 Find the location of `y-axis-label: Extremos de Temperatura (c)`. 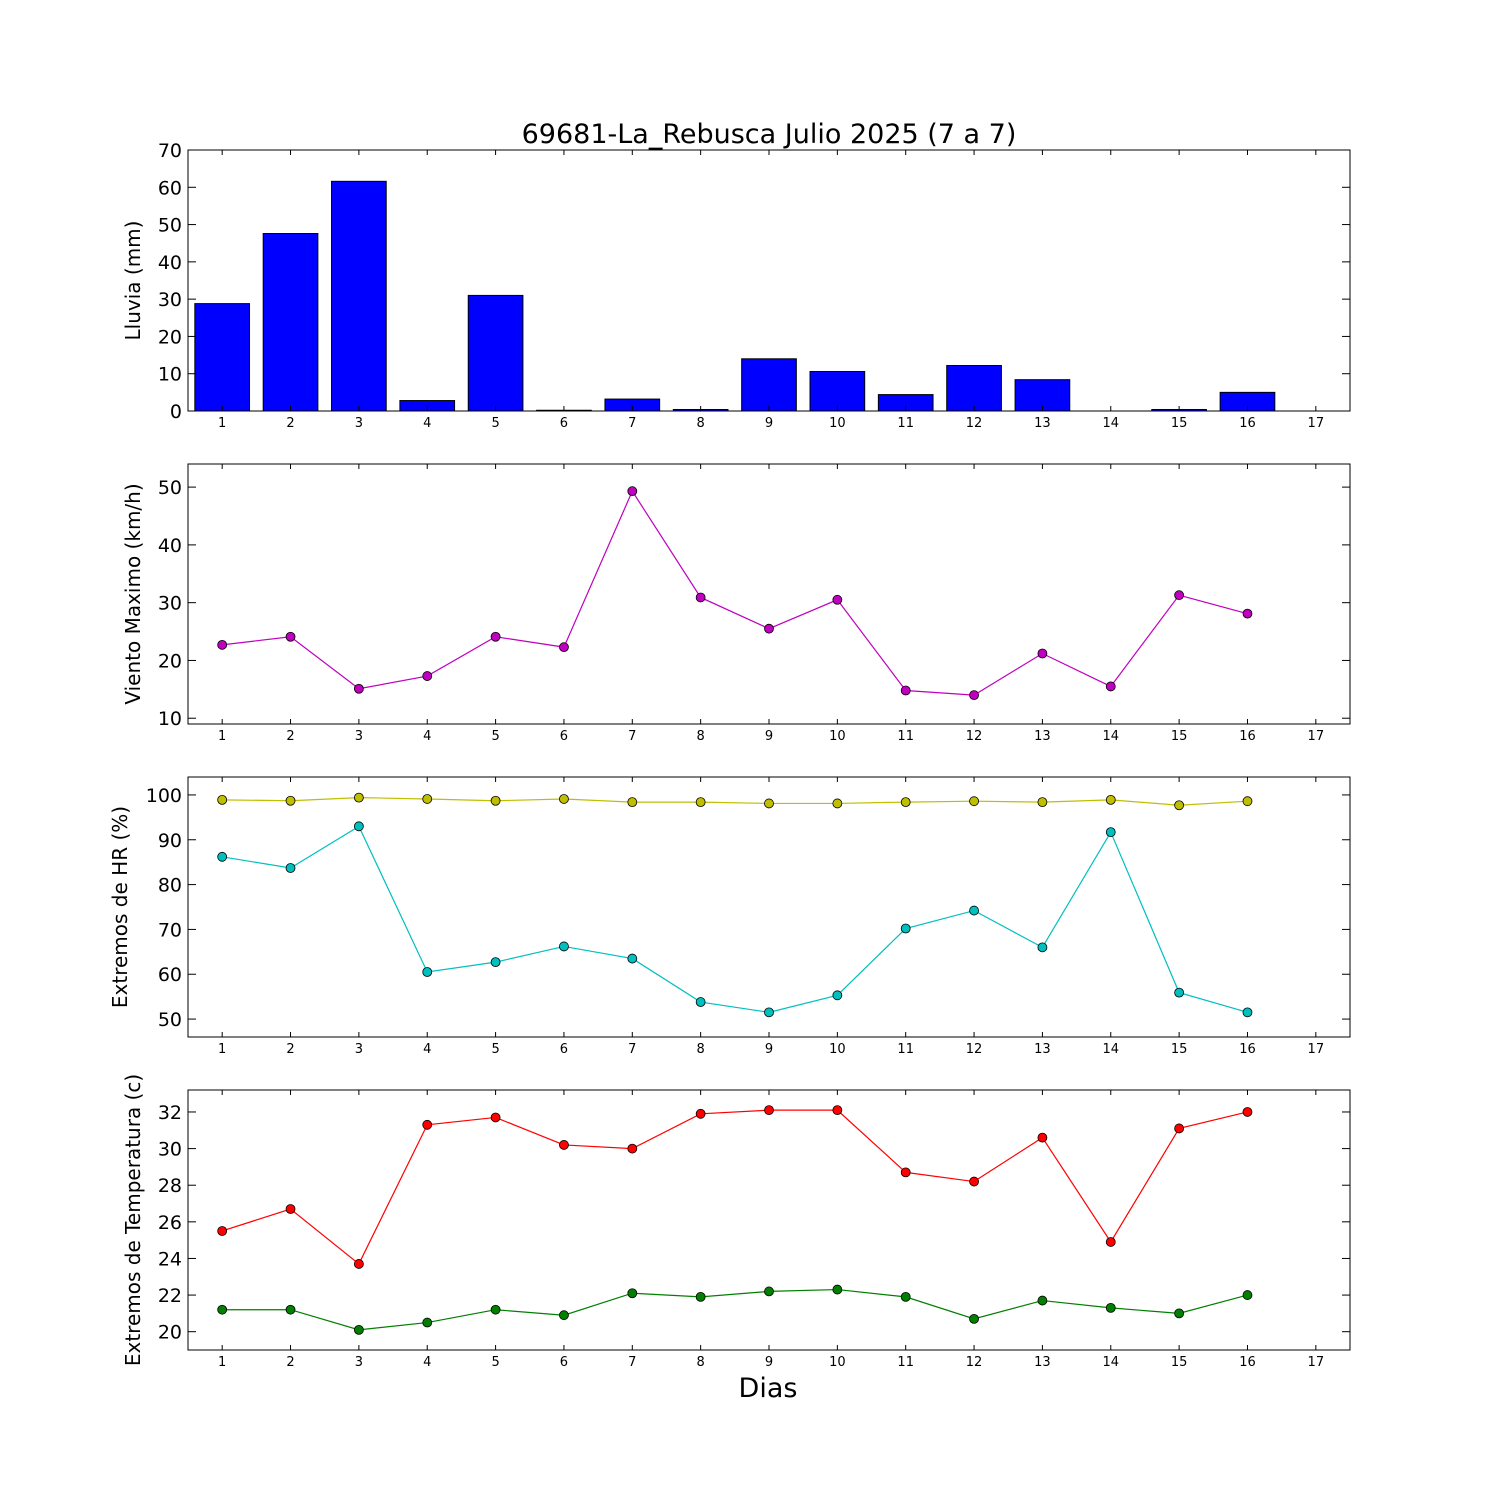

y-axis-label: Extremos de Temperatura (c) is located at coordinates (133, 1220).